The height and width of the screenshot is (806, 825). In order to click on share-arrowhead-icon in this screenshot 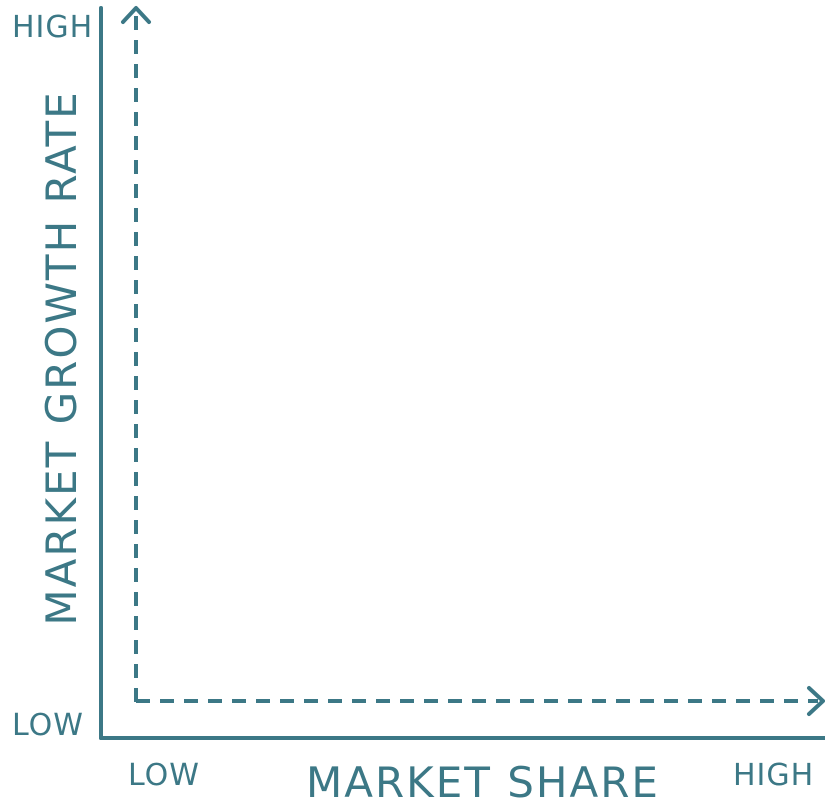, I will do `click(816, 701)`.